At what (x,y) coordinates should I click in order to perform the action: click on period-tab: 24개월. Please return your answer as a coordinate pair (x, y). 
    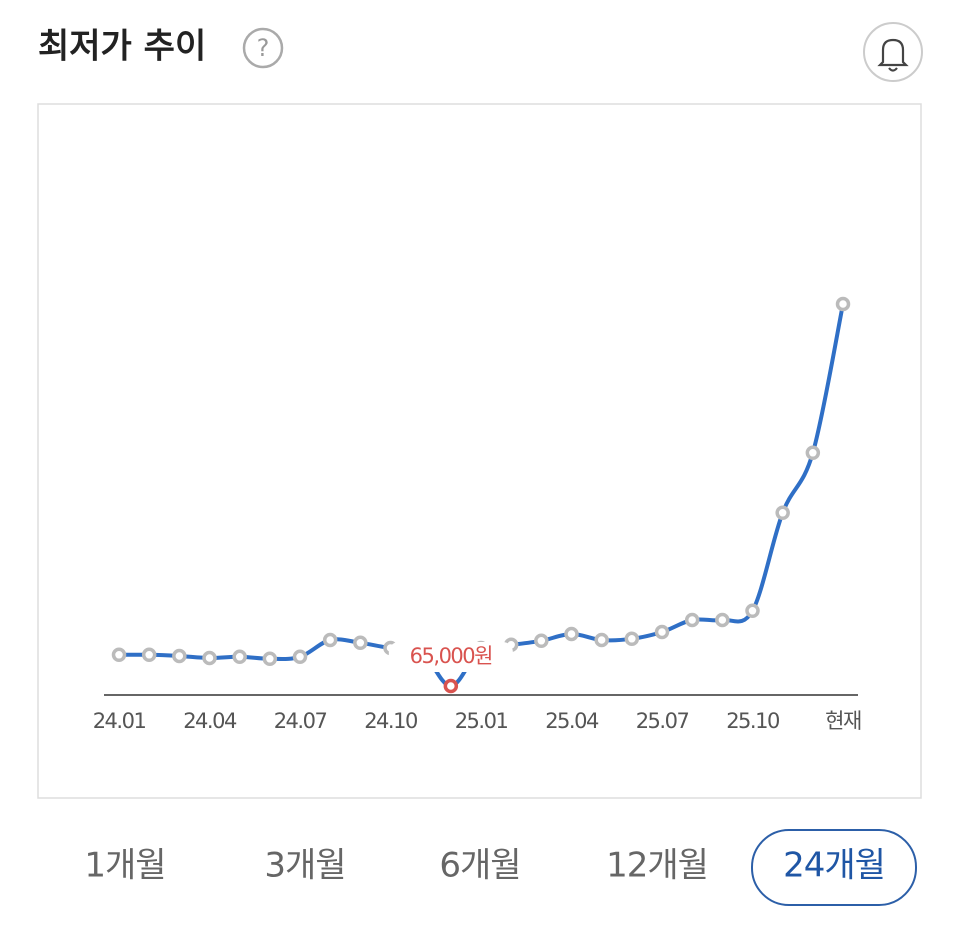
    Looking at the image, I should click on (834, 866).